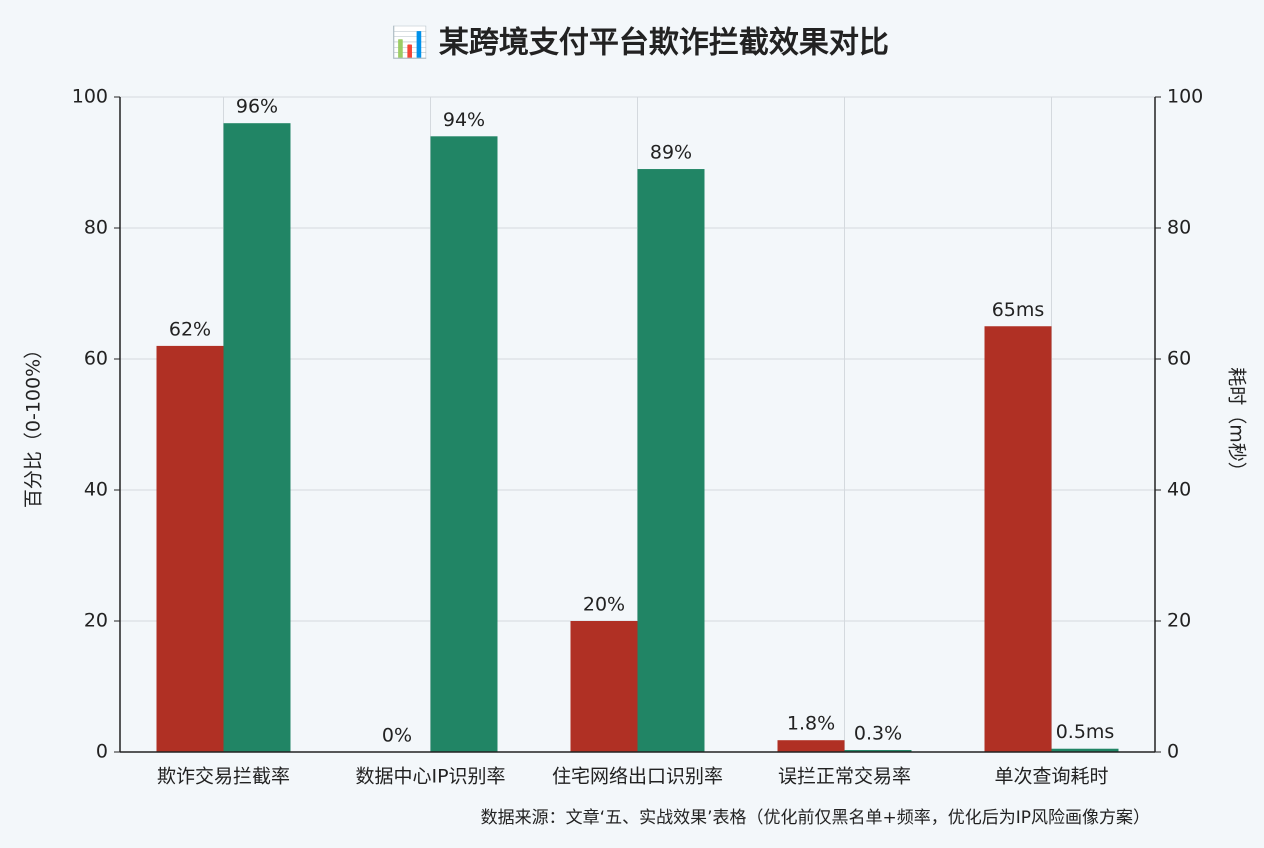  What do you see at coordinates (844, 777) in the screenshot?
I see `x-tick-label: 误拦正常交易率` at bounding box center [844, 777].